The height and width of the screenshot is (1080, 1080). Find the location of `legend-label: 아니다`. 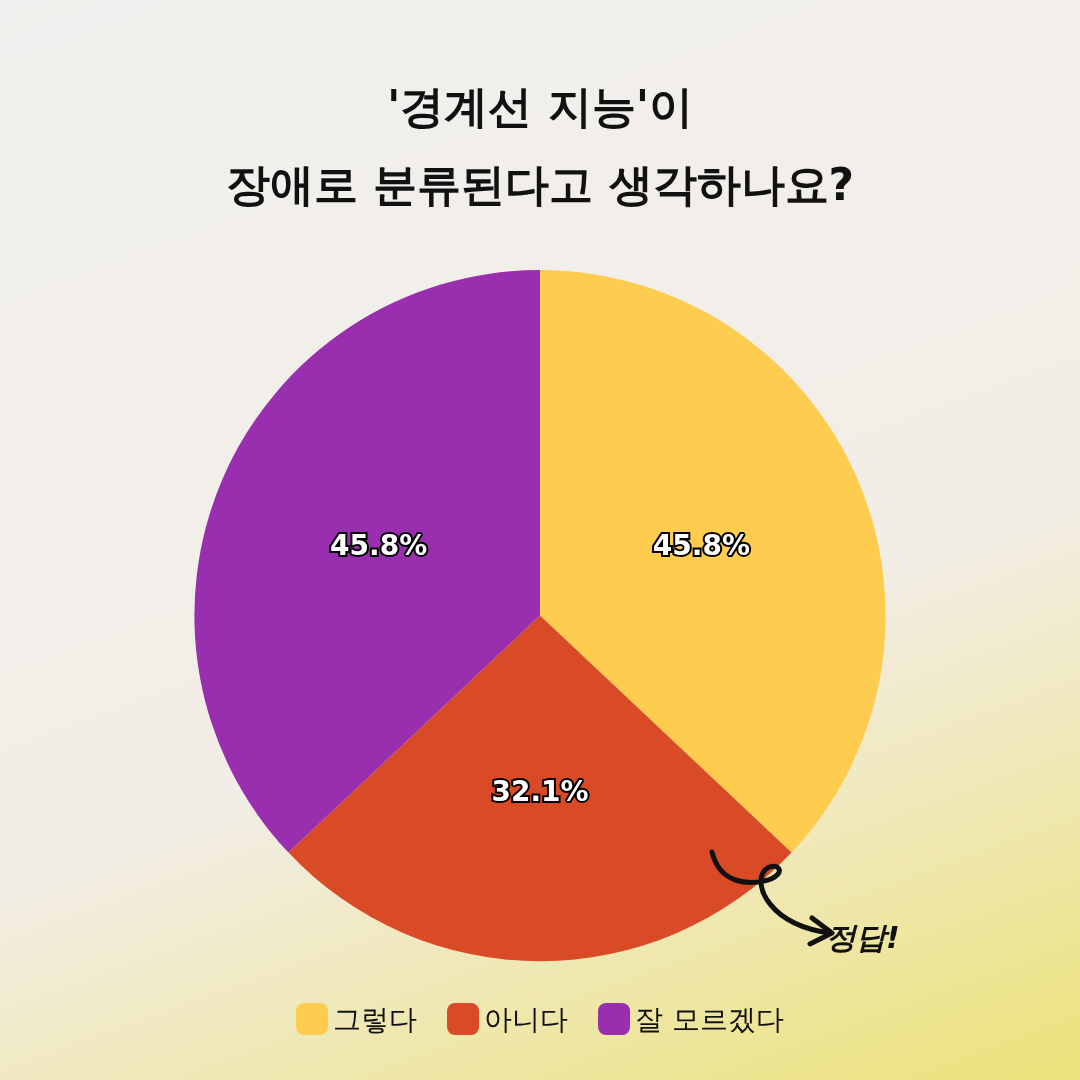

legend-label: 아니다 is located at coordinates (526, 1019).